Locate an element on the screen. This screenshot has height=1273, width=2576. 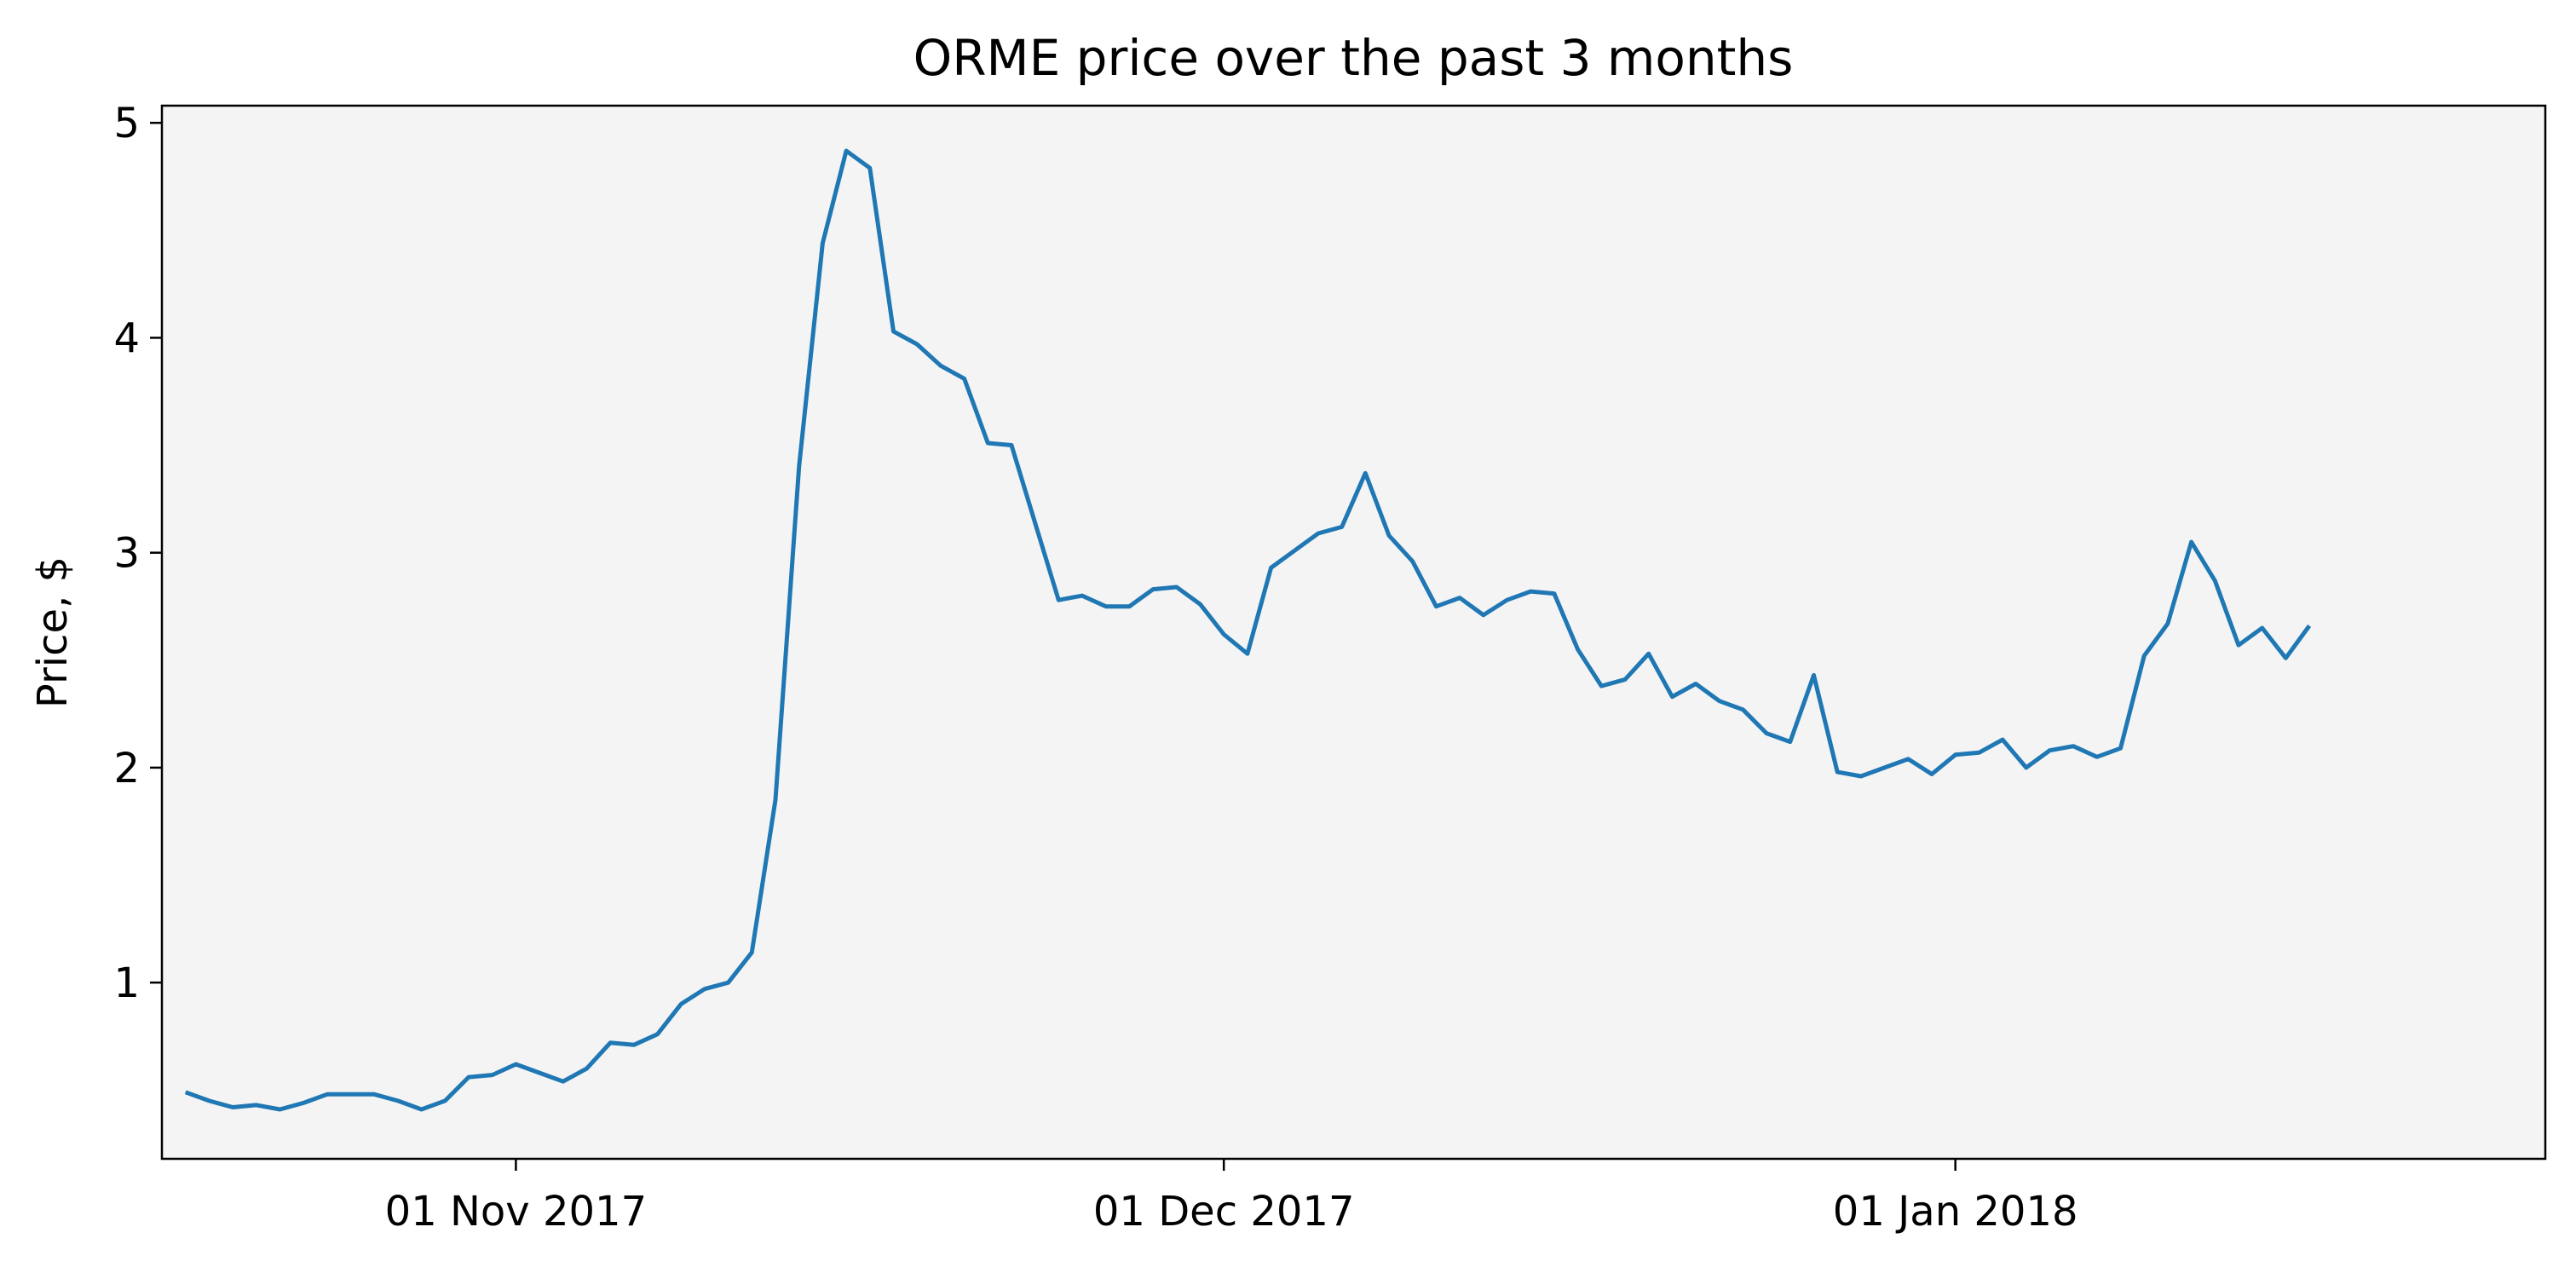
y-axis-ticks: 1 2 3 4 5 is located at coordinates (137, 553).